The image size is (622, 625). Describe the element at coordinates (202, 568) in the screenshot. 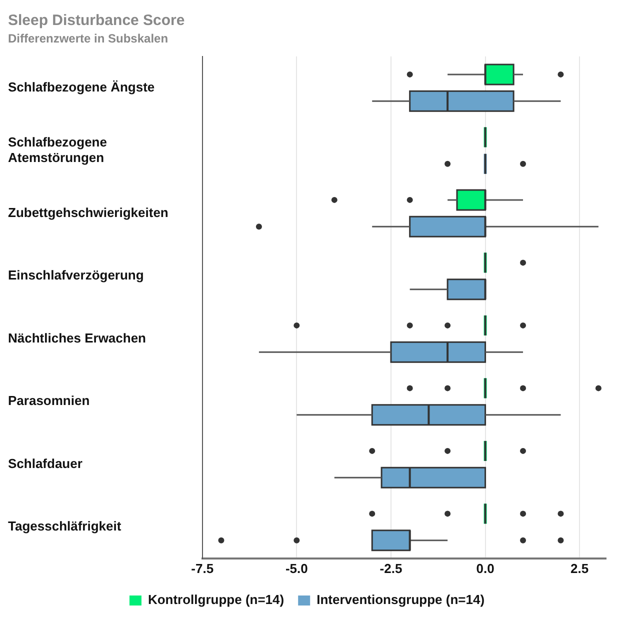

I see `x-tick-label: -7.5` at that location.